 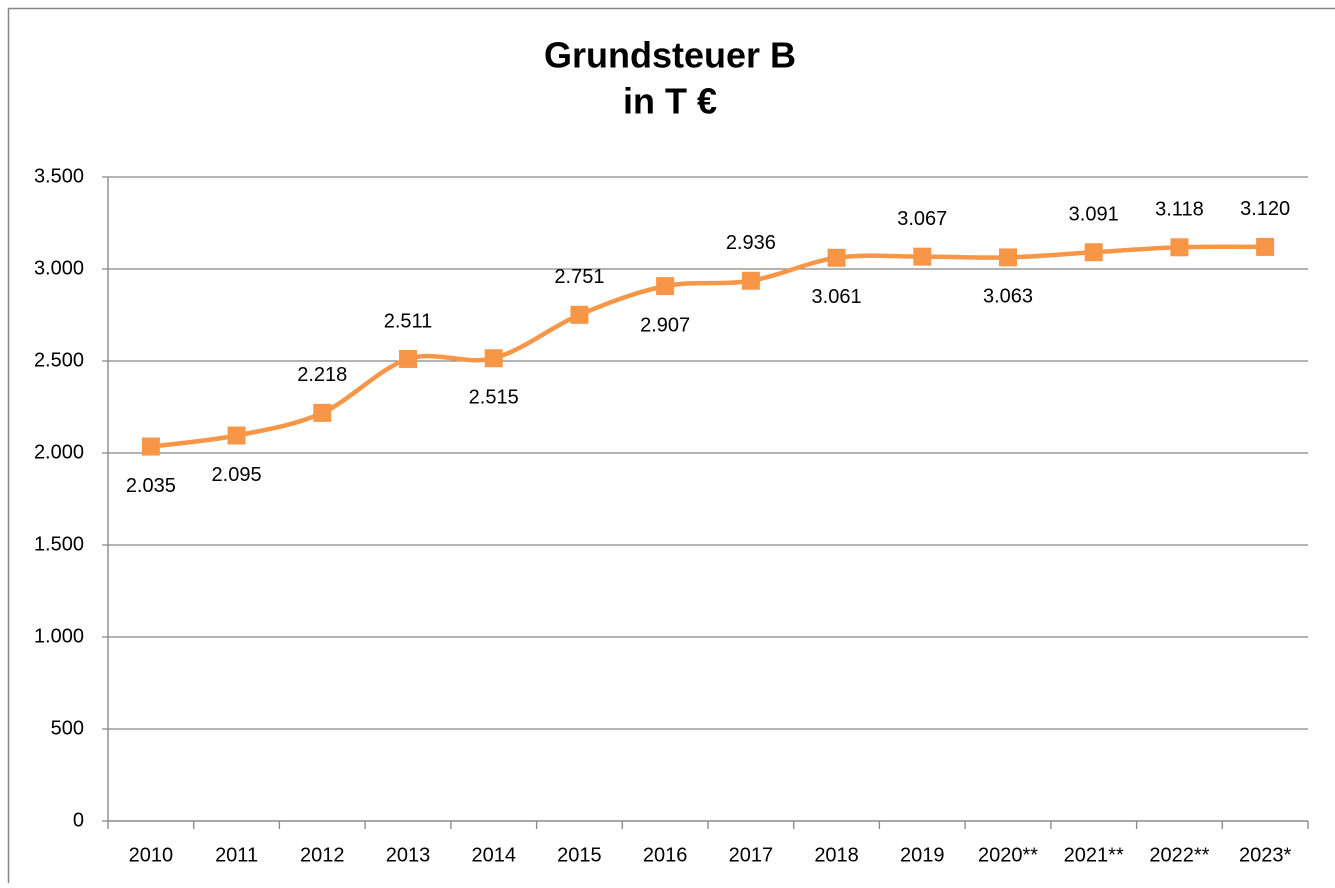 What do you see at coordinates (151, 486) in the screenshot?
I see `data-label: 2.035` at bounding box center [151, 486].